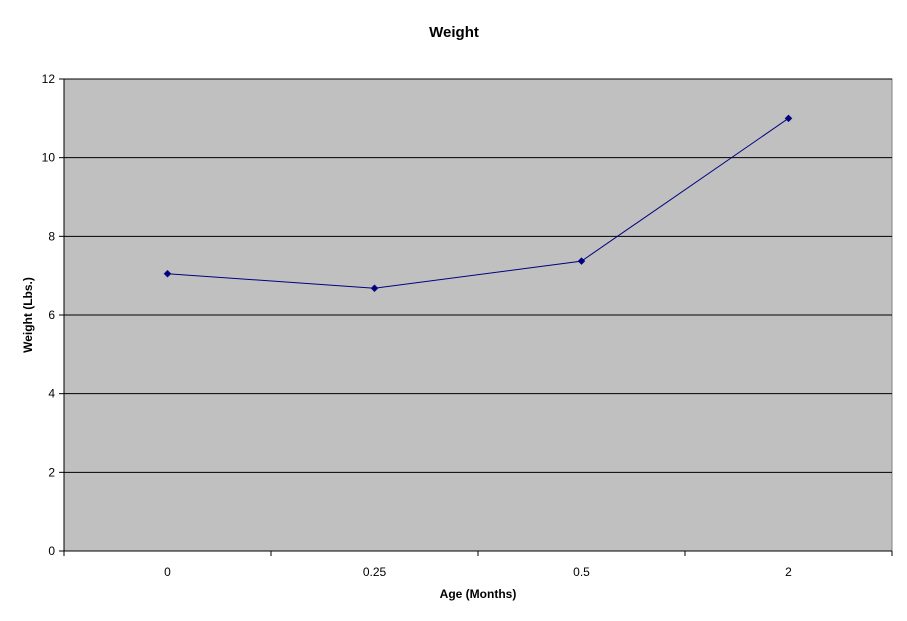 Image resolution: width=907 pixels, height=621 pixels. Describe the element at coordinates (51, 394) in the screenshot. I see `y-tick-label: 4` at that location.